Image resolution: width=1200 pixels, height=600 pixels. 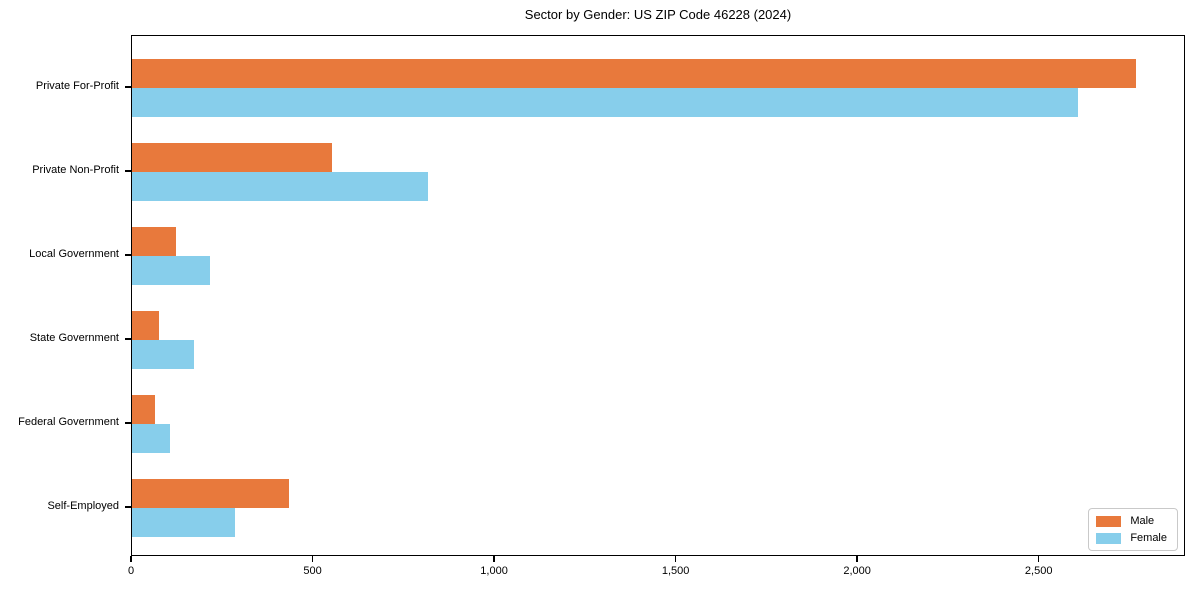 What do you see at coordinates (154, 241) in the screenshot?
I see `bar-male-local-government` at bounding box center [154, 241].